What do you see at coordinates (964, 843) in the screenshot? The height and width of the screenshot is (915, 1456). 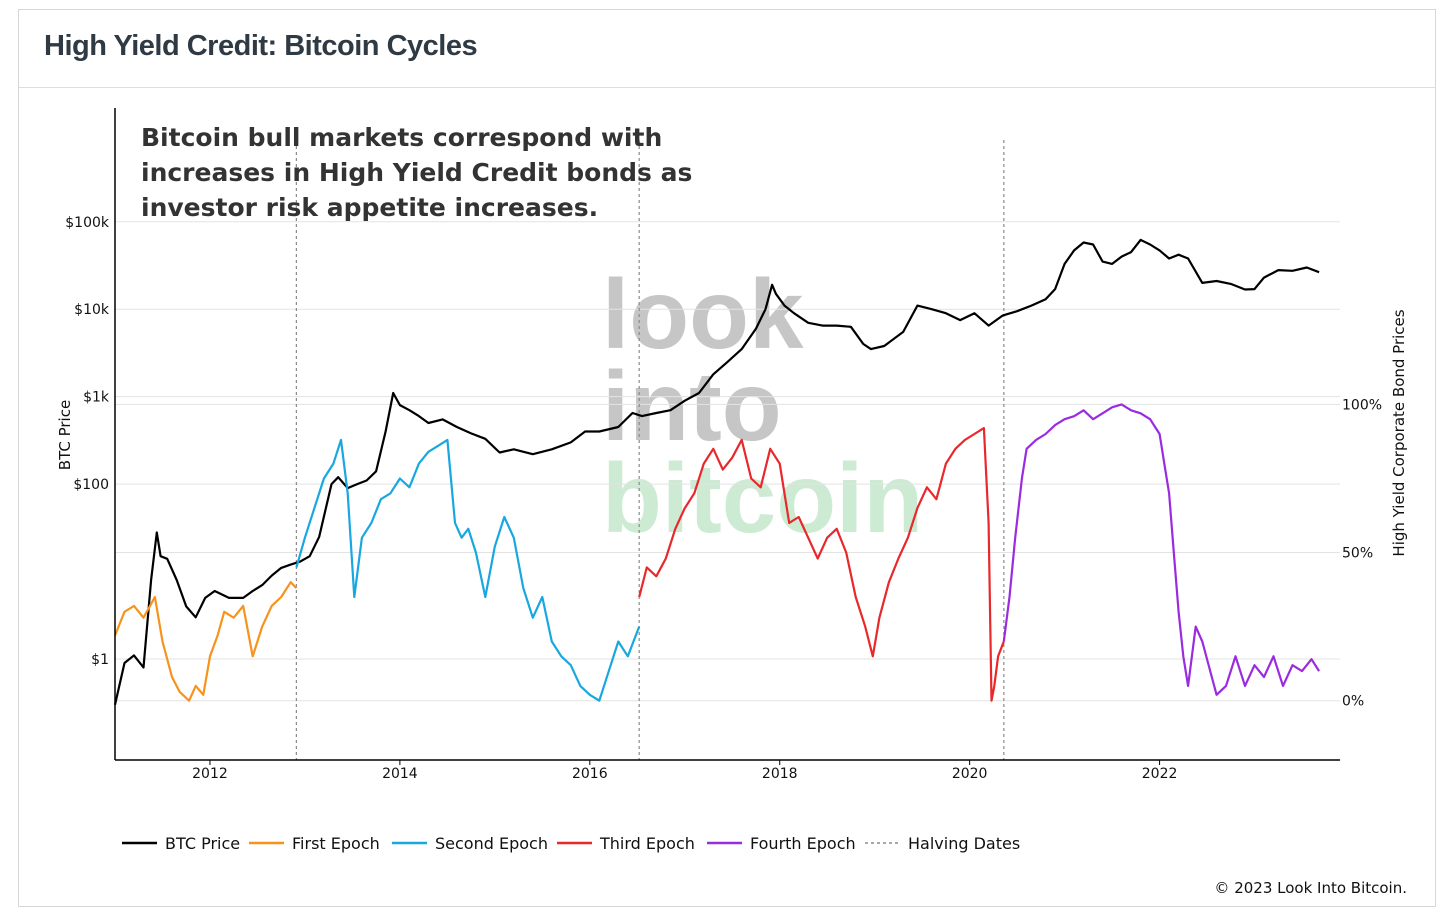 I see `legend-label: Halving Dates` at bounding box center [964, 843].